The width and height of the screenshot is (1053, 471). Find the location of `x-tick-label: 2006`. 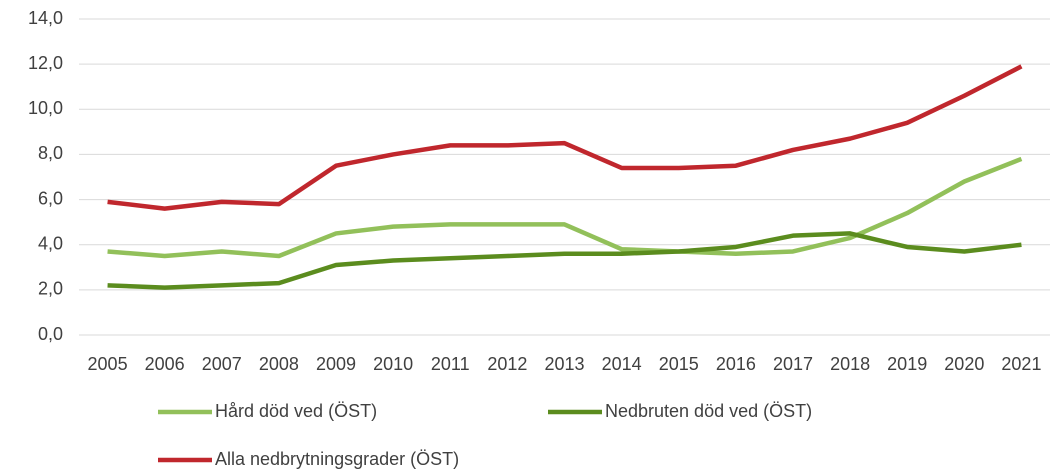

x-tick-label: 2006 is located at coordinates (165, 364).